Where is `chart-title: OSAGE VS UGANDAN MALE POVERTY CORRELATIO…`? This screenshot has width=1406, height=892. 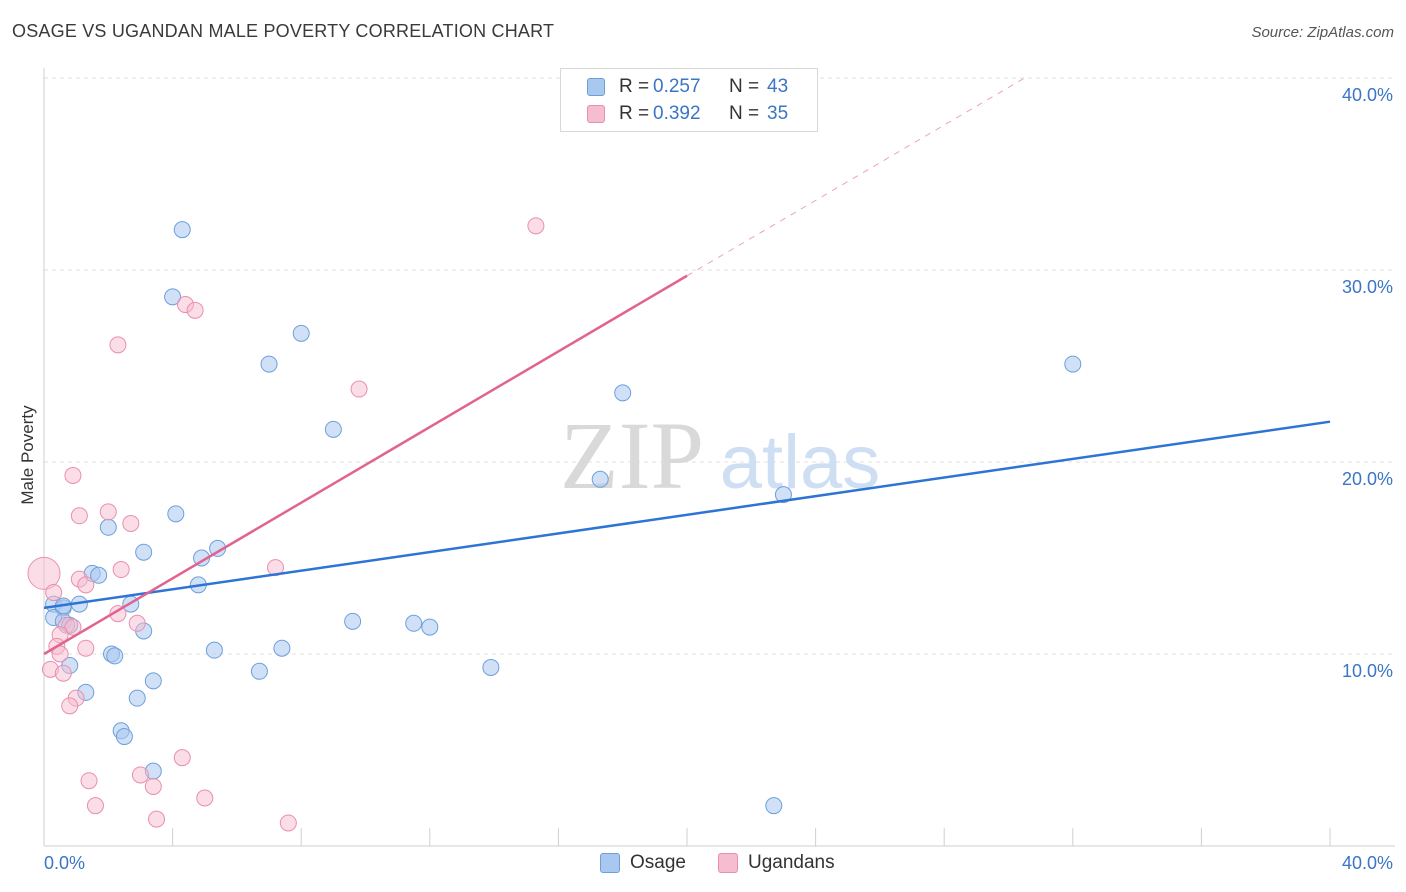
chart-title: OSAGE VS UGANDAN MALE POVERTY CORRELATIO… is located at coordinates (283, 31).